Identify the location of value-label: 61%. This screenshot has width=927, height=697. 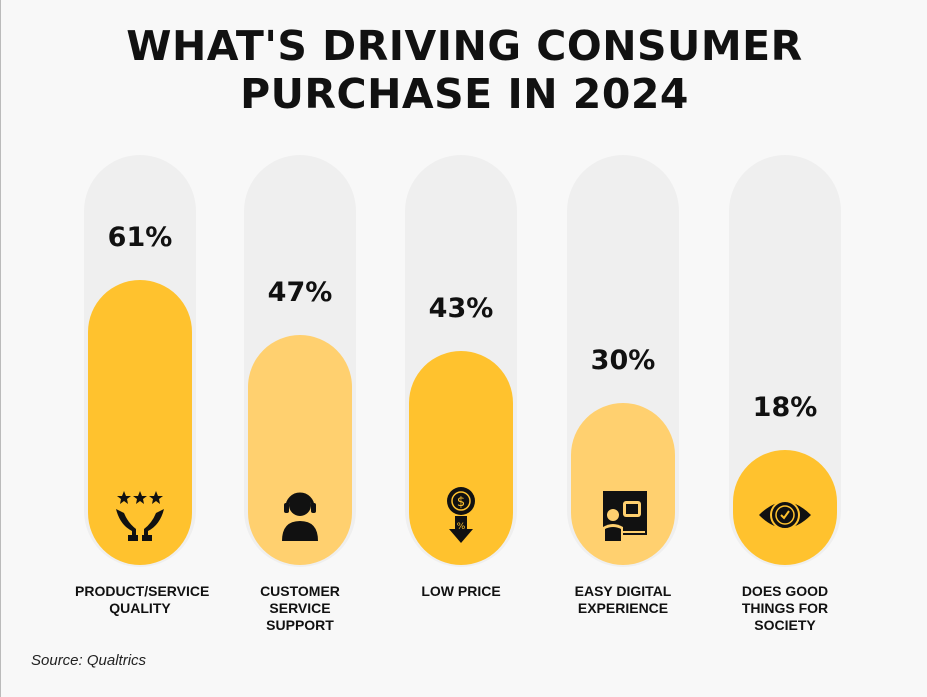
(140, 238).